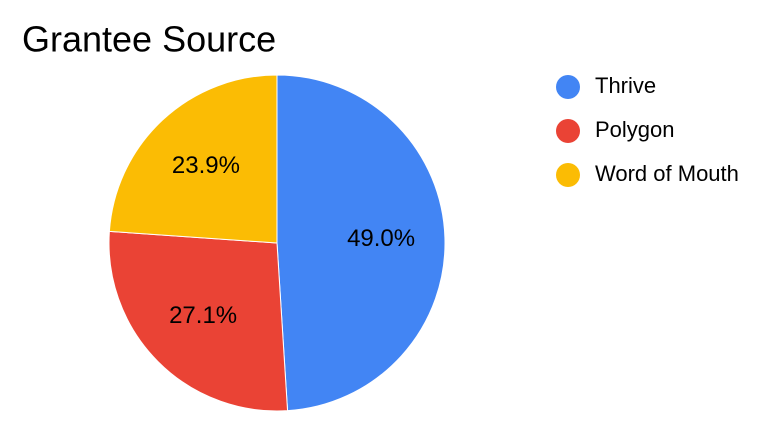 The image size is (774, 434). Describe the element at coordinates (149, 39) in the screenshot. I see `chart-title: Grantee Source` at that location.